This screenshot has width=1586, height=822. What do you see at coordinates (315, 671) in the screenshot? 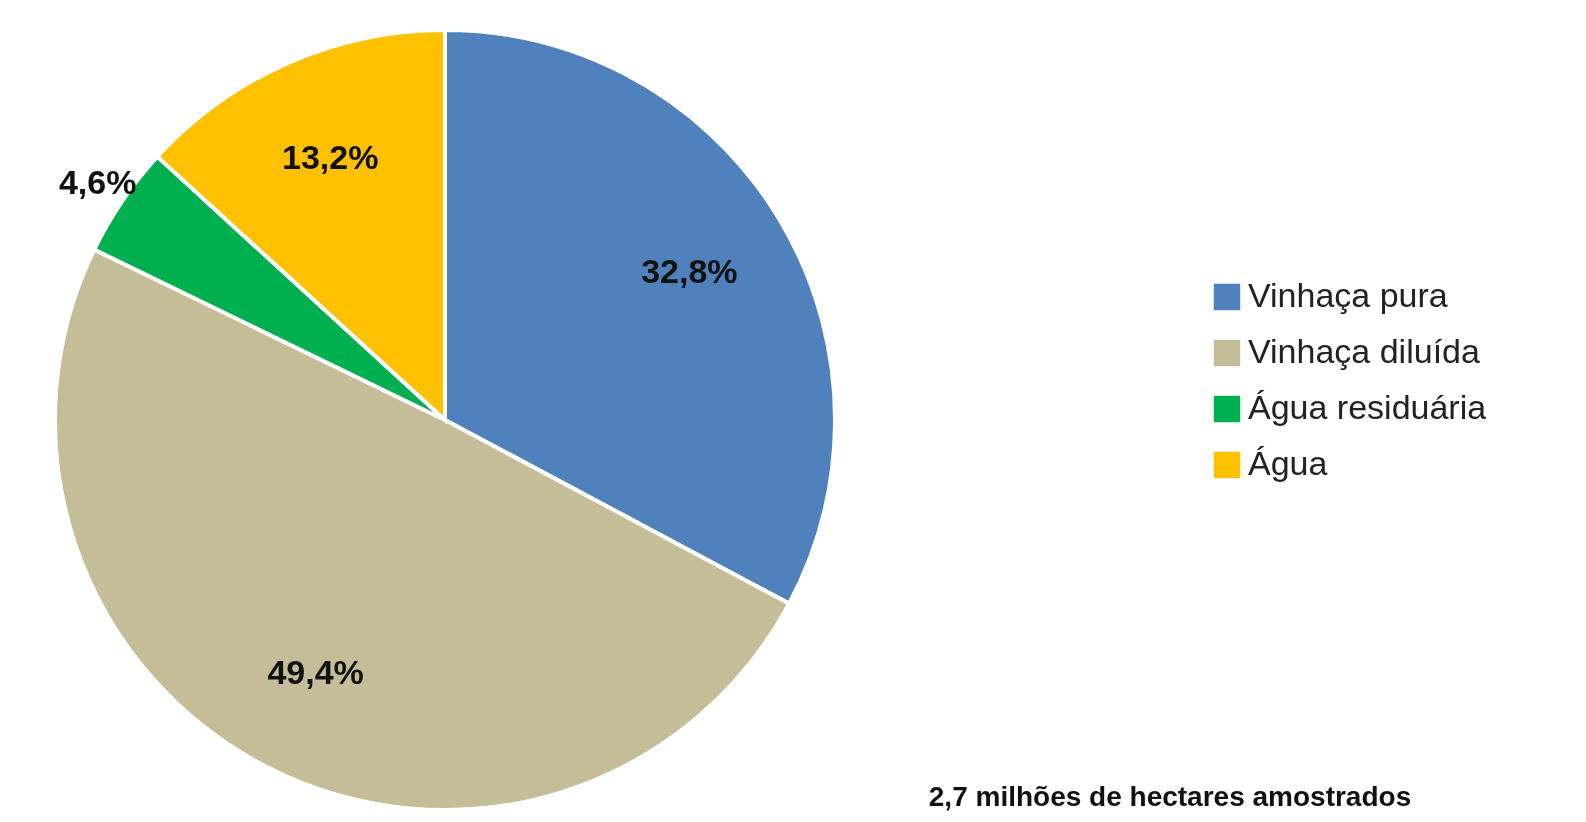
I see `data-label: 49,4%` at bounding box center [315, 671].